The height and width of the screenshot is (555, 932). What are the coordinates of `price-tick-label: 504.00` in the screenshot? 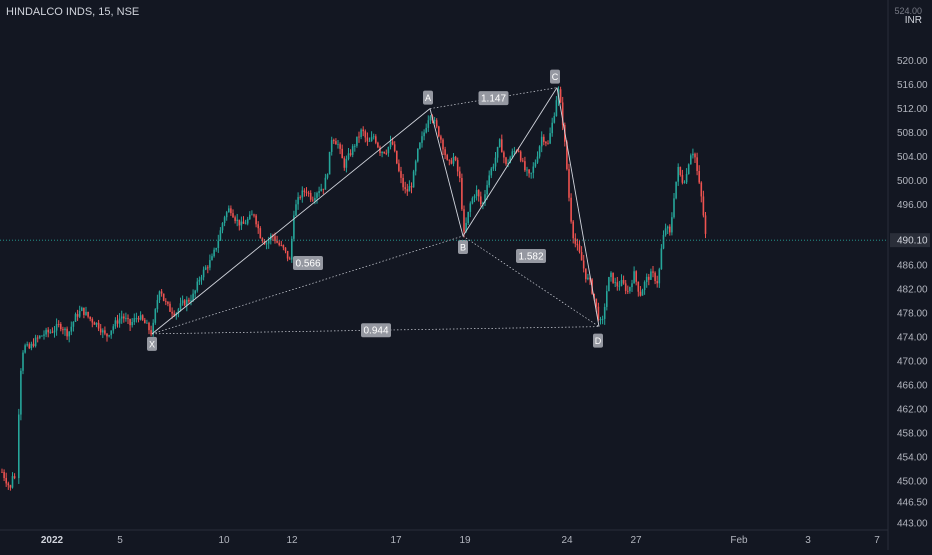 It's located at (912, 157).